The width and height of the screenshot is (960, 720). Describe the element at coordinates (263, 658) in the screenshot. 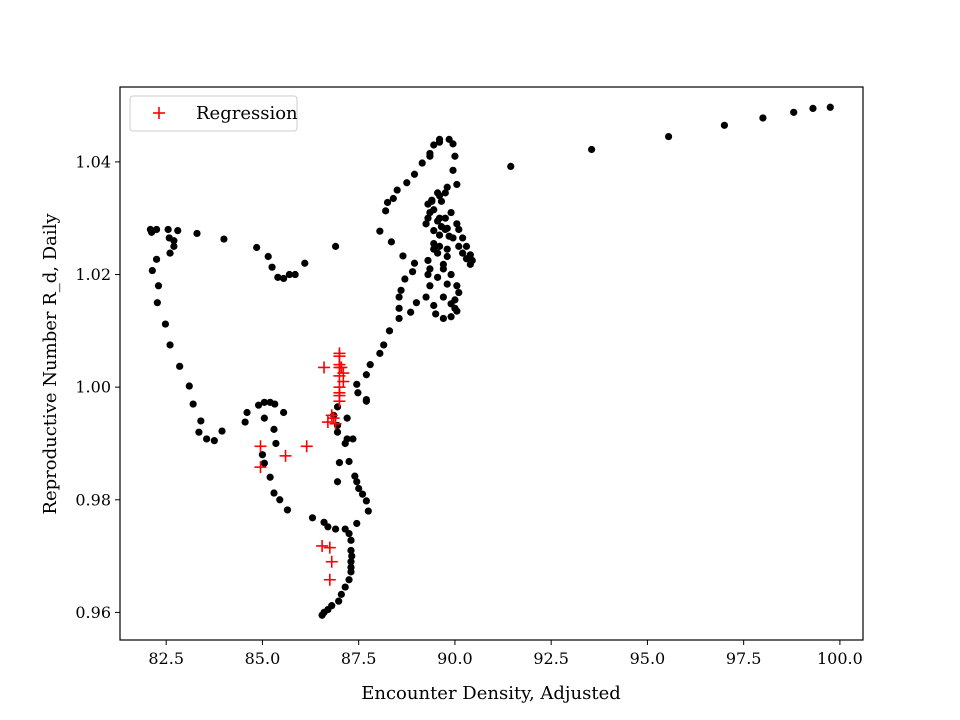

I see `x-tick-label: 85.0` at that location.